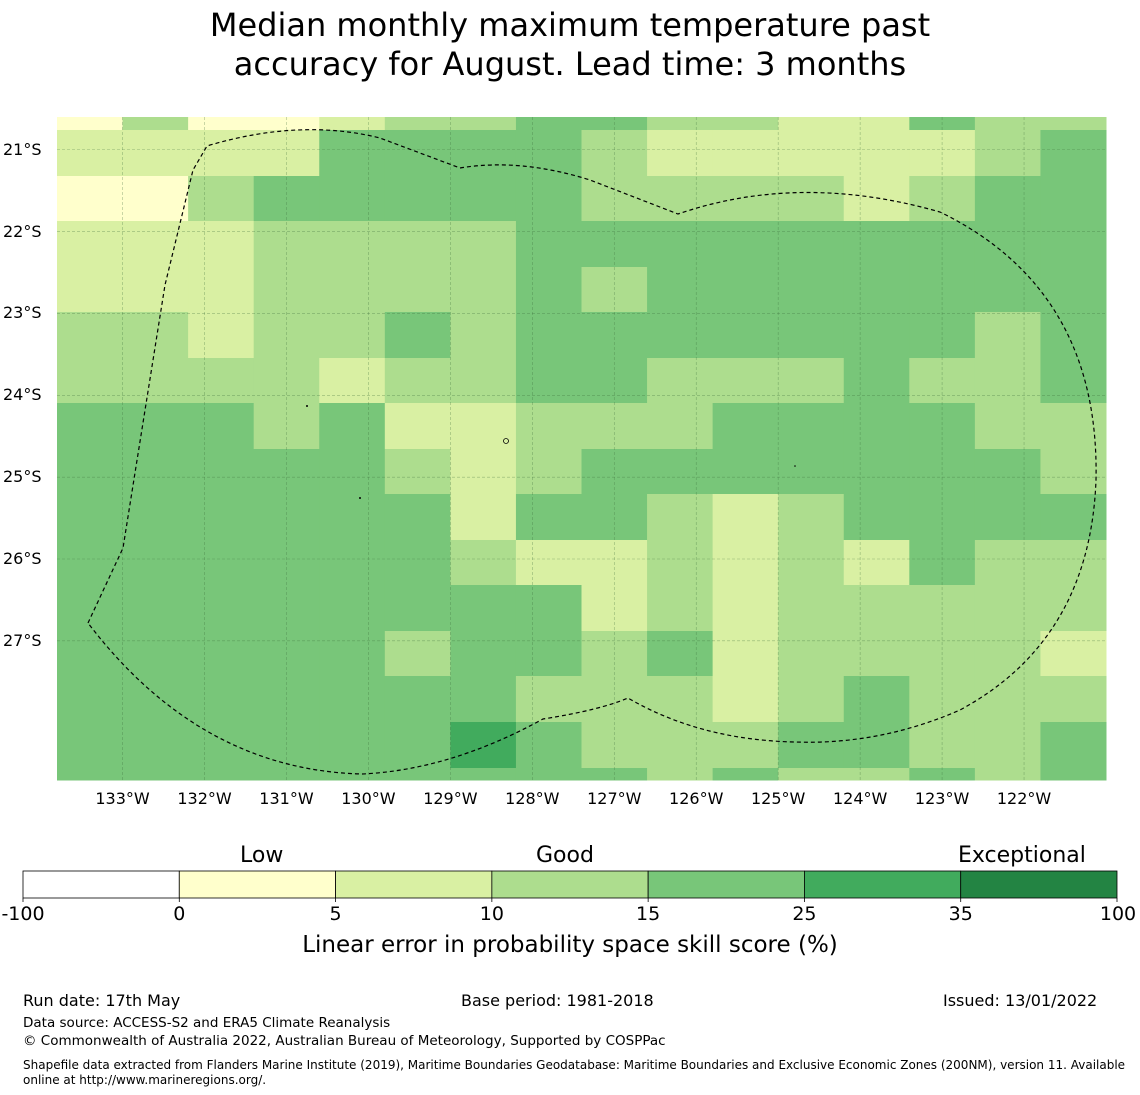  Describe the element at coordinates (145, 1080) in the screenshot. I see `shapefile-line-2: online at http://www.marineregions.org/.` at that location.